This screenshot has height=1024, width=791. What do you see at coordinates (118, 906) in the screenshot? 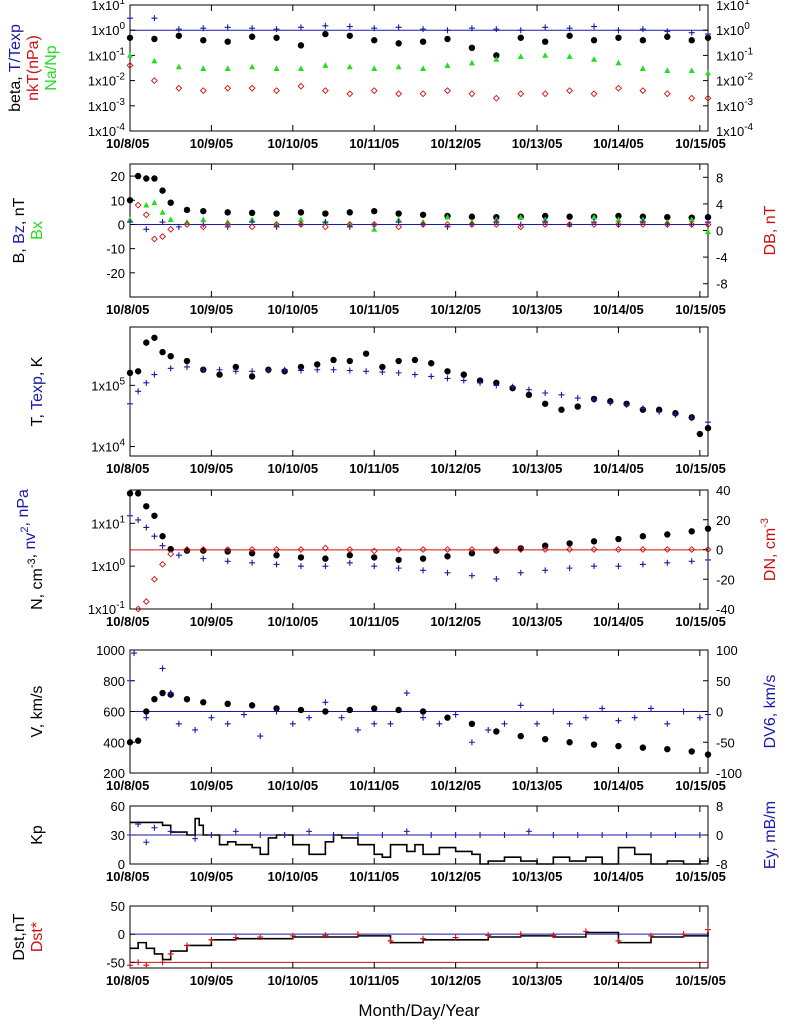
I see `y-tick-label: 50` at bounding box center [118, 906].